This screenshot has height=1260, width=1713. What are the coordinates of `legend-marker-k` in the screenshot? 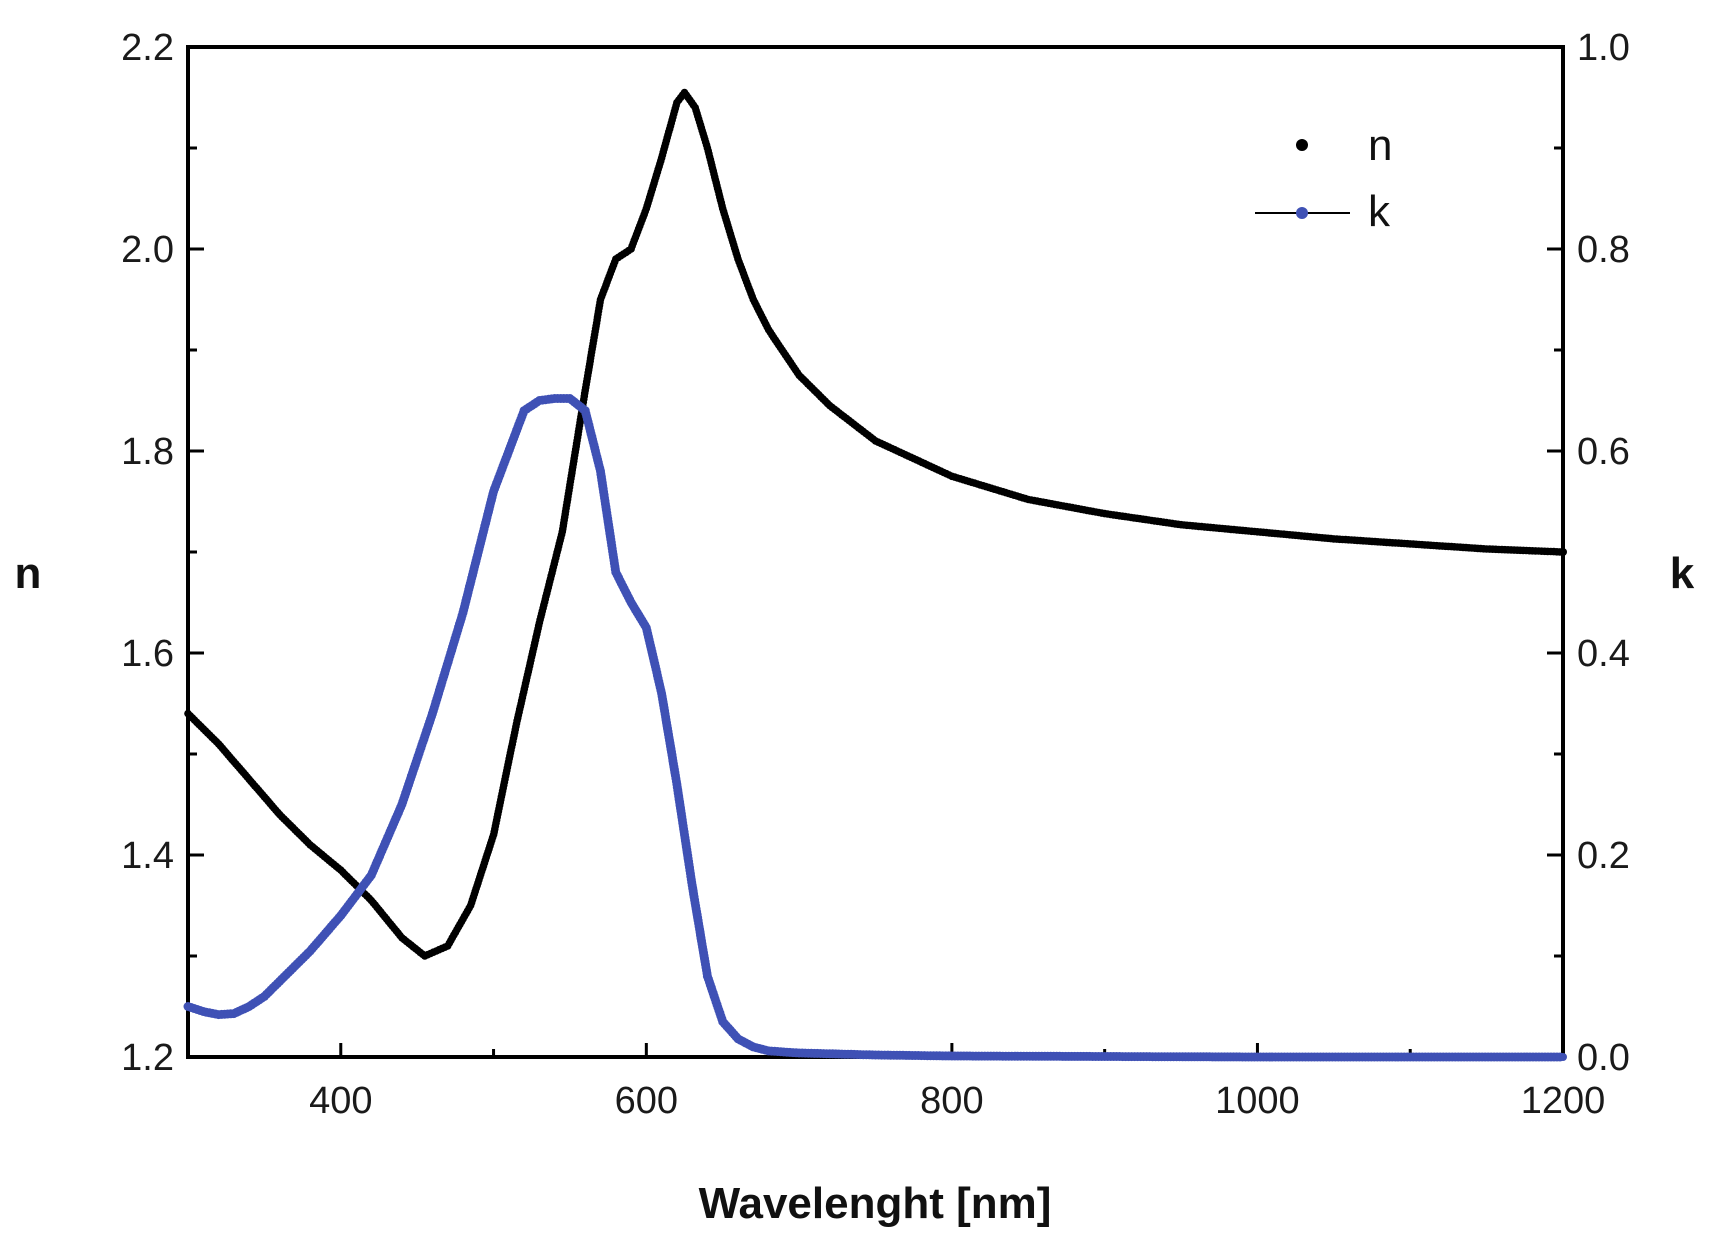 It's located at (1302, 213).